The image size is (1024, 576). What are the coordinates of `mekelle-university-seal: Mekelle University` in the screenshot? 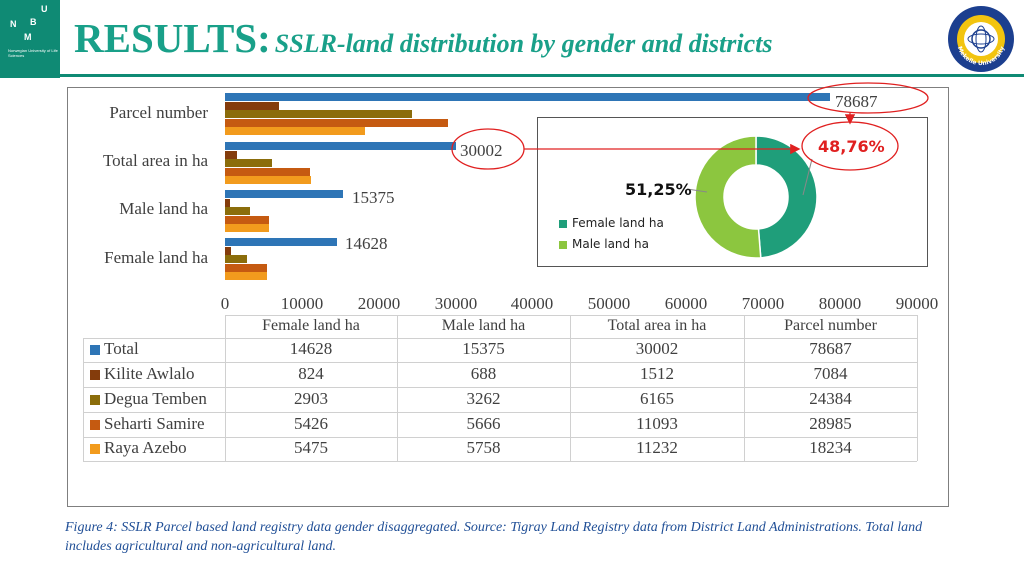 It's located at (981, 39).